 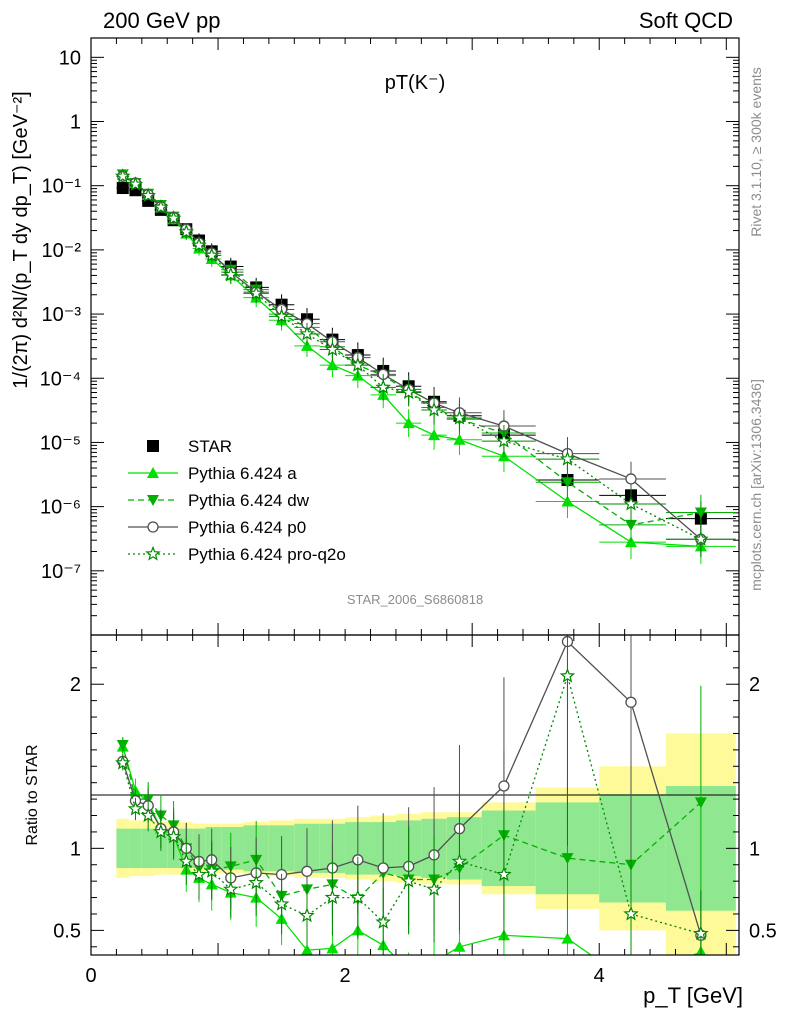 What do you see at coordinates (249, 500) in the screenshot?
I see `legend-label: Pythia 6.424 dw` at bounding box center [249, 500].